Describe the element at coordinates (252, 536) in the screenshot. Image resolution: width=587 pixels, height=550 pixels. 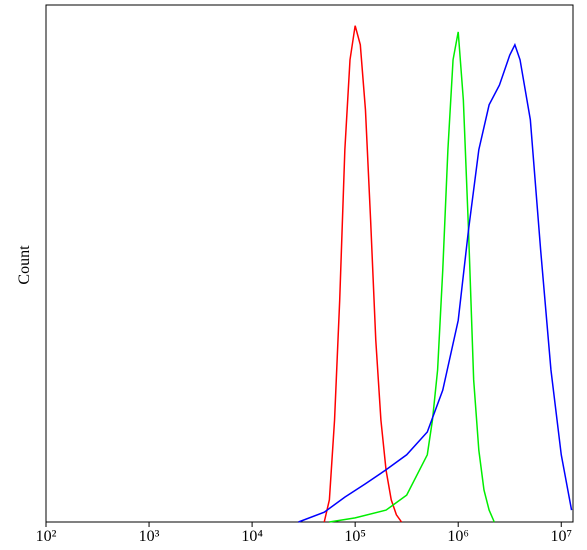
I see `x-tick-label: 10⁴` at that location.